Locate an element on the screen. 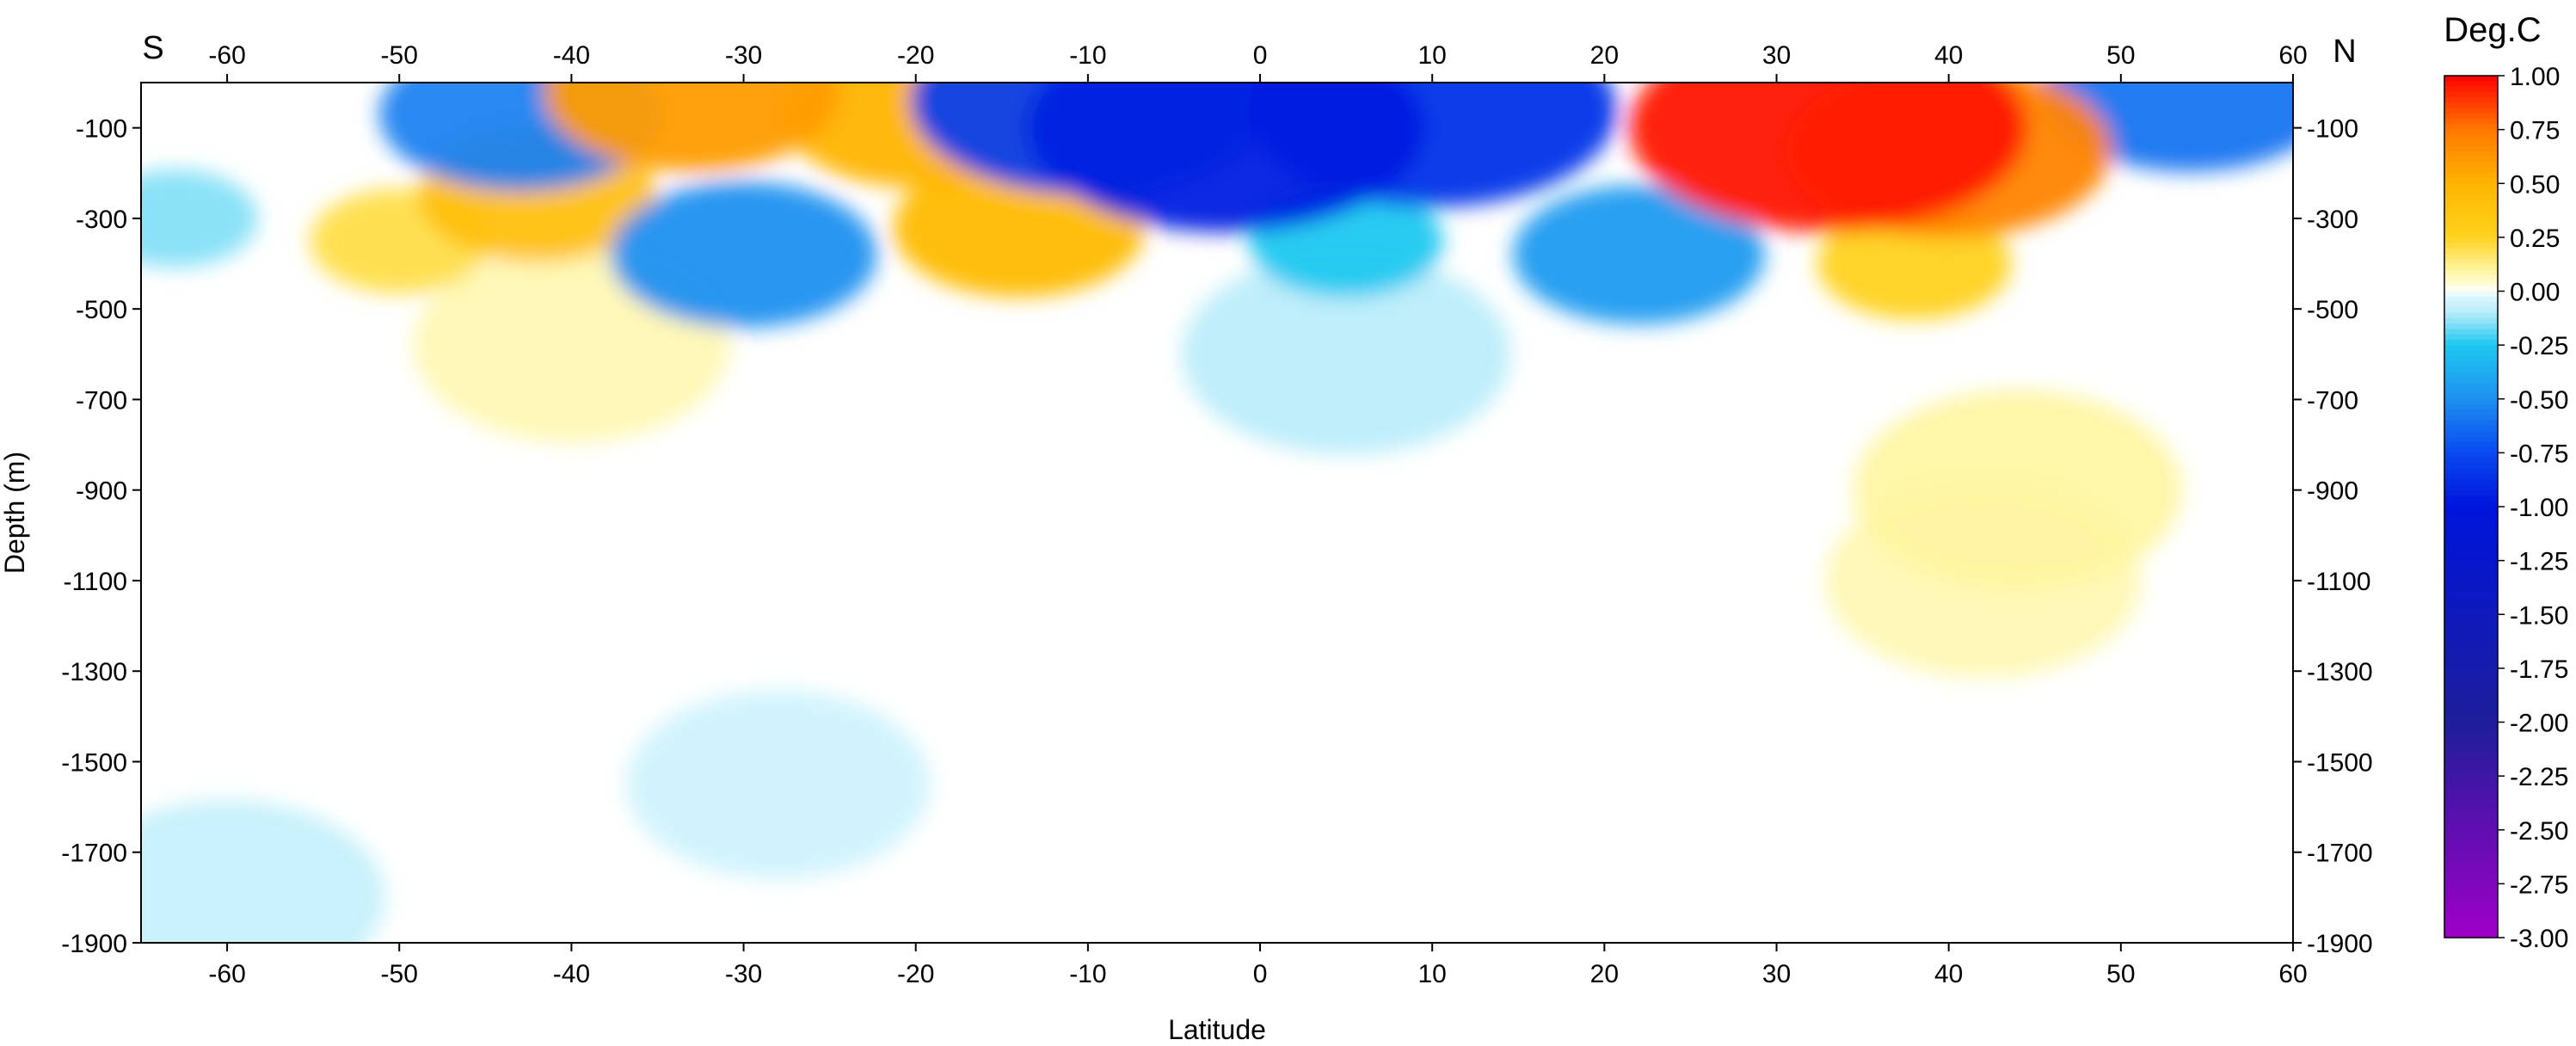 This screenshot has height=1046, width=2576. x-tick-label: 60 is located at coordinates (2292, 974).